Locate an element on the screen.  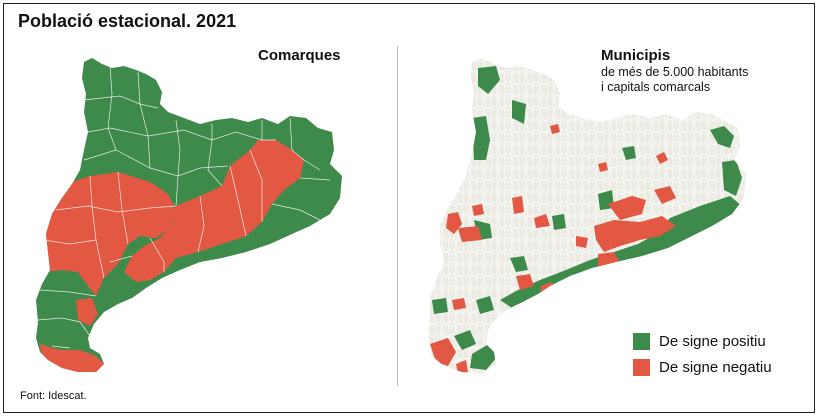
right-panel-title: Municipis is located at coordinates (636, 55).